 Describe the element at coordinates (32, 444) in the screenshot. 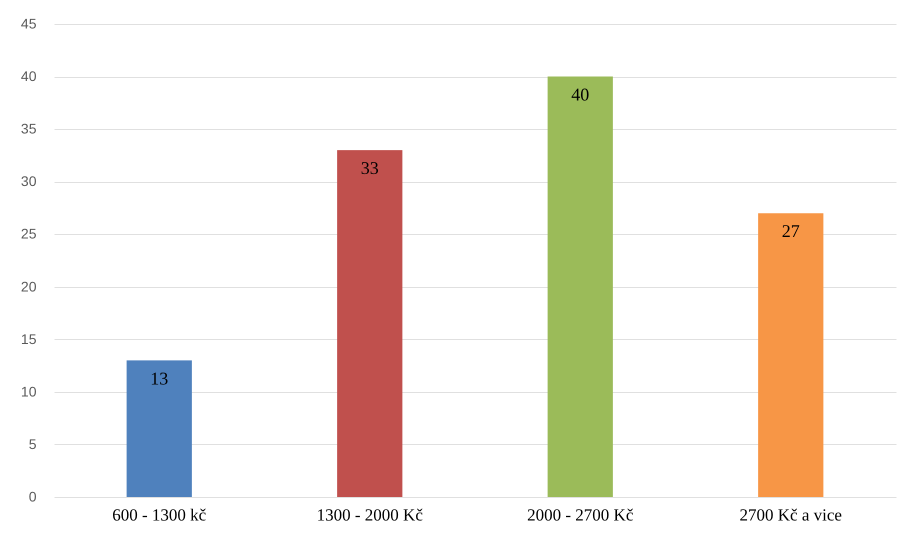

I see `y-tick-label: 5` at that location.